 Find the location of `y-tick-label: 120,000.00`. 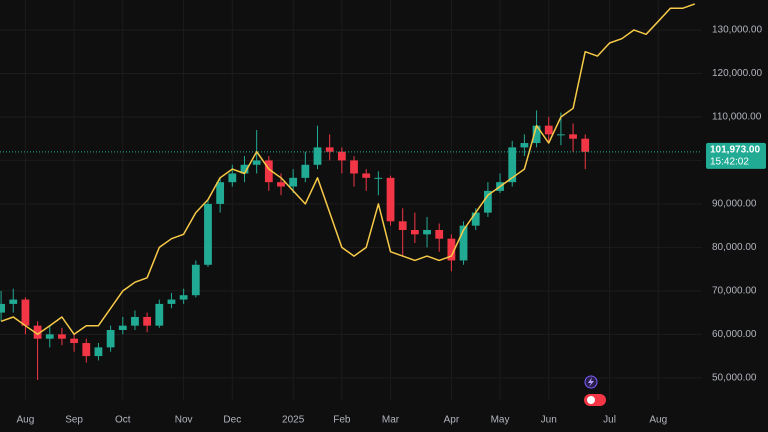

y-tick-label: 120,000.00 is located at coordinates (737, 73).